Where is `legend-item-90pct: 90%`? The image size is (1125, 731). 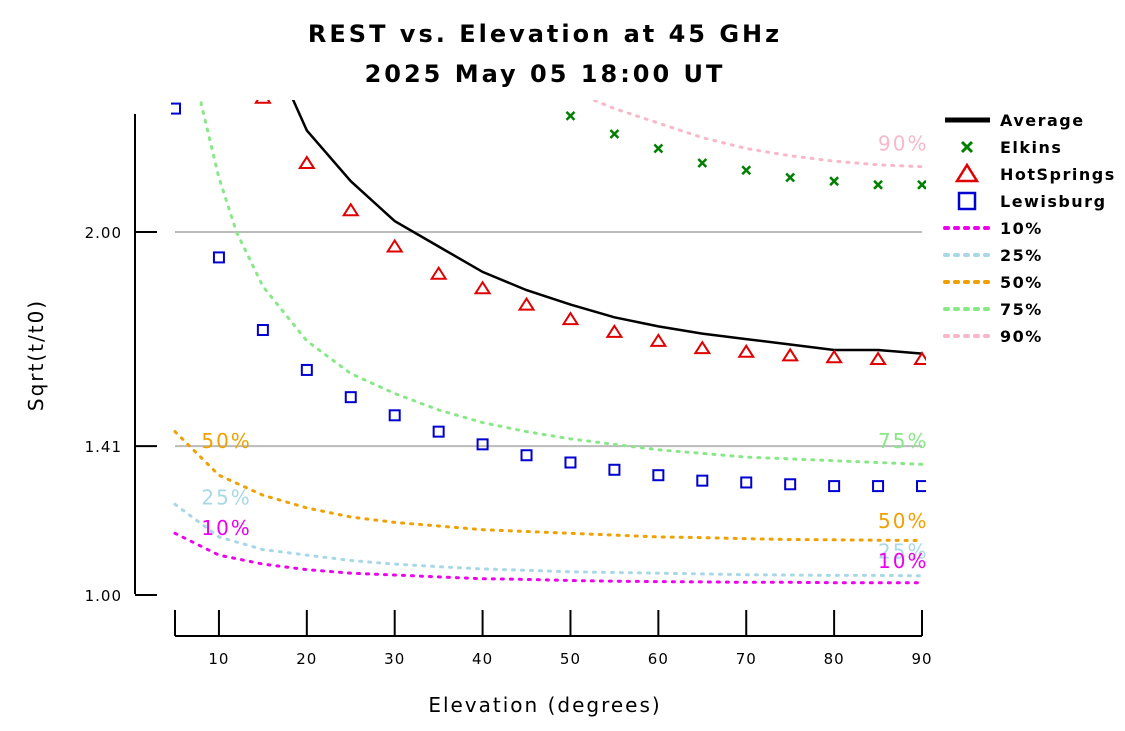
legend-item-90pct: 90% is located at coordinates (993, 336).